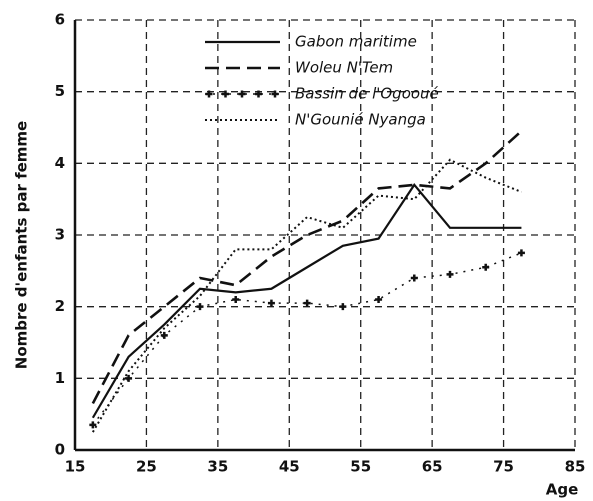 The width and height of the screenshot is (593, 501). I want to click on legend-label: Woleu N'Tem, so click(344, 68).